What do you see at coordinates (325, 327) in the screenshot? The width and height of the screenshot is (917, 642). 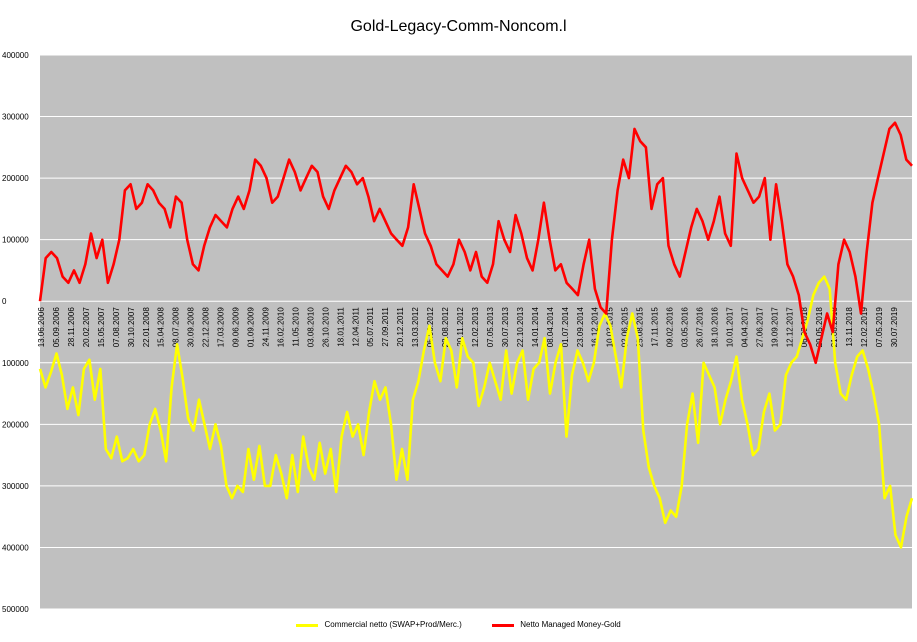 I see `x-tick-label: 26.10.2010` at bounding box center [325, 327].